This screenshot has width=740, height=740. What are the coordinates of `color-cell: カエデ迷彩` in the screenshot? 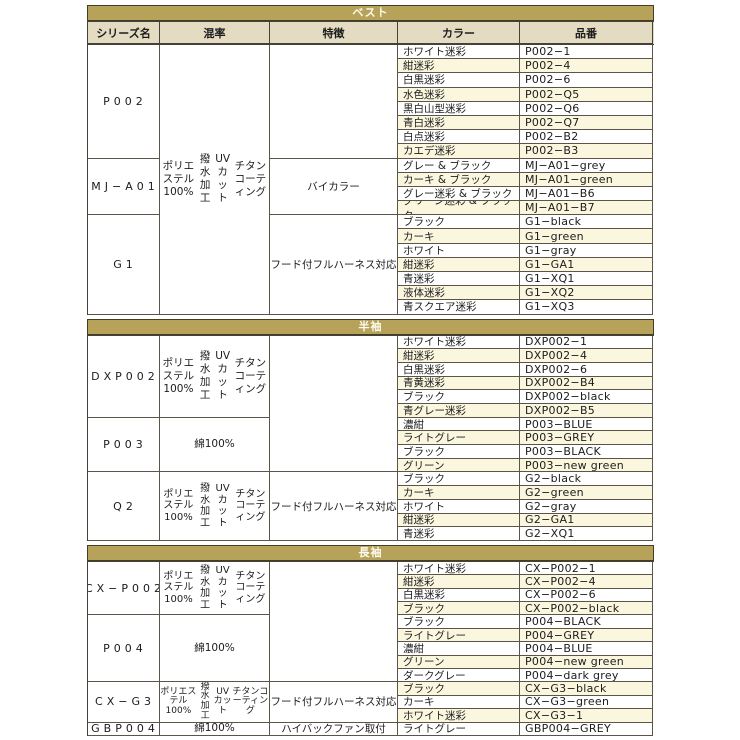 It's located at (459, 151).